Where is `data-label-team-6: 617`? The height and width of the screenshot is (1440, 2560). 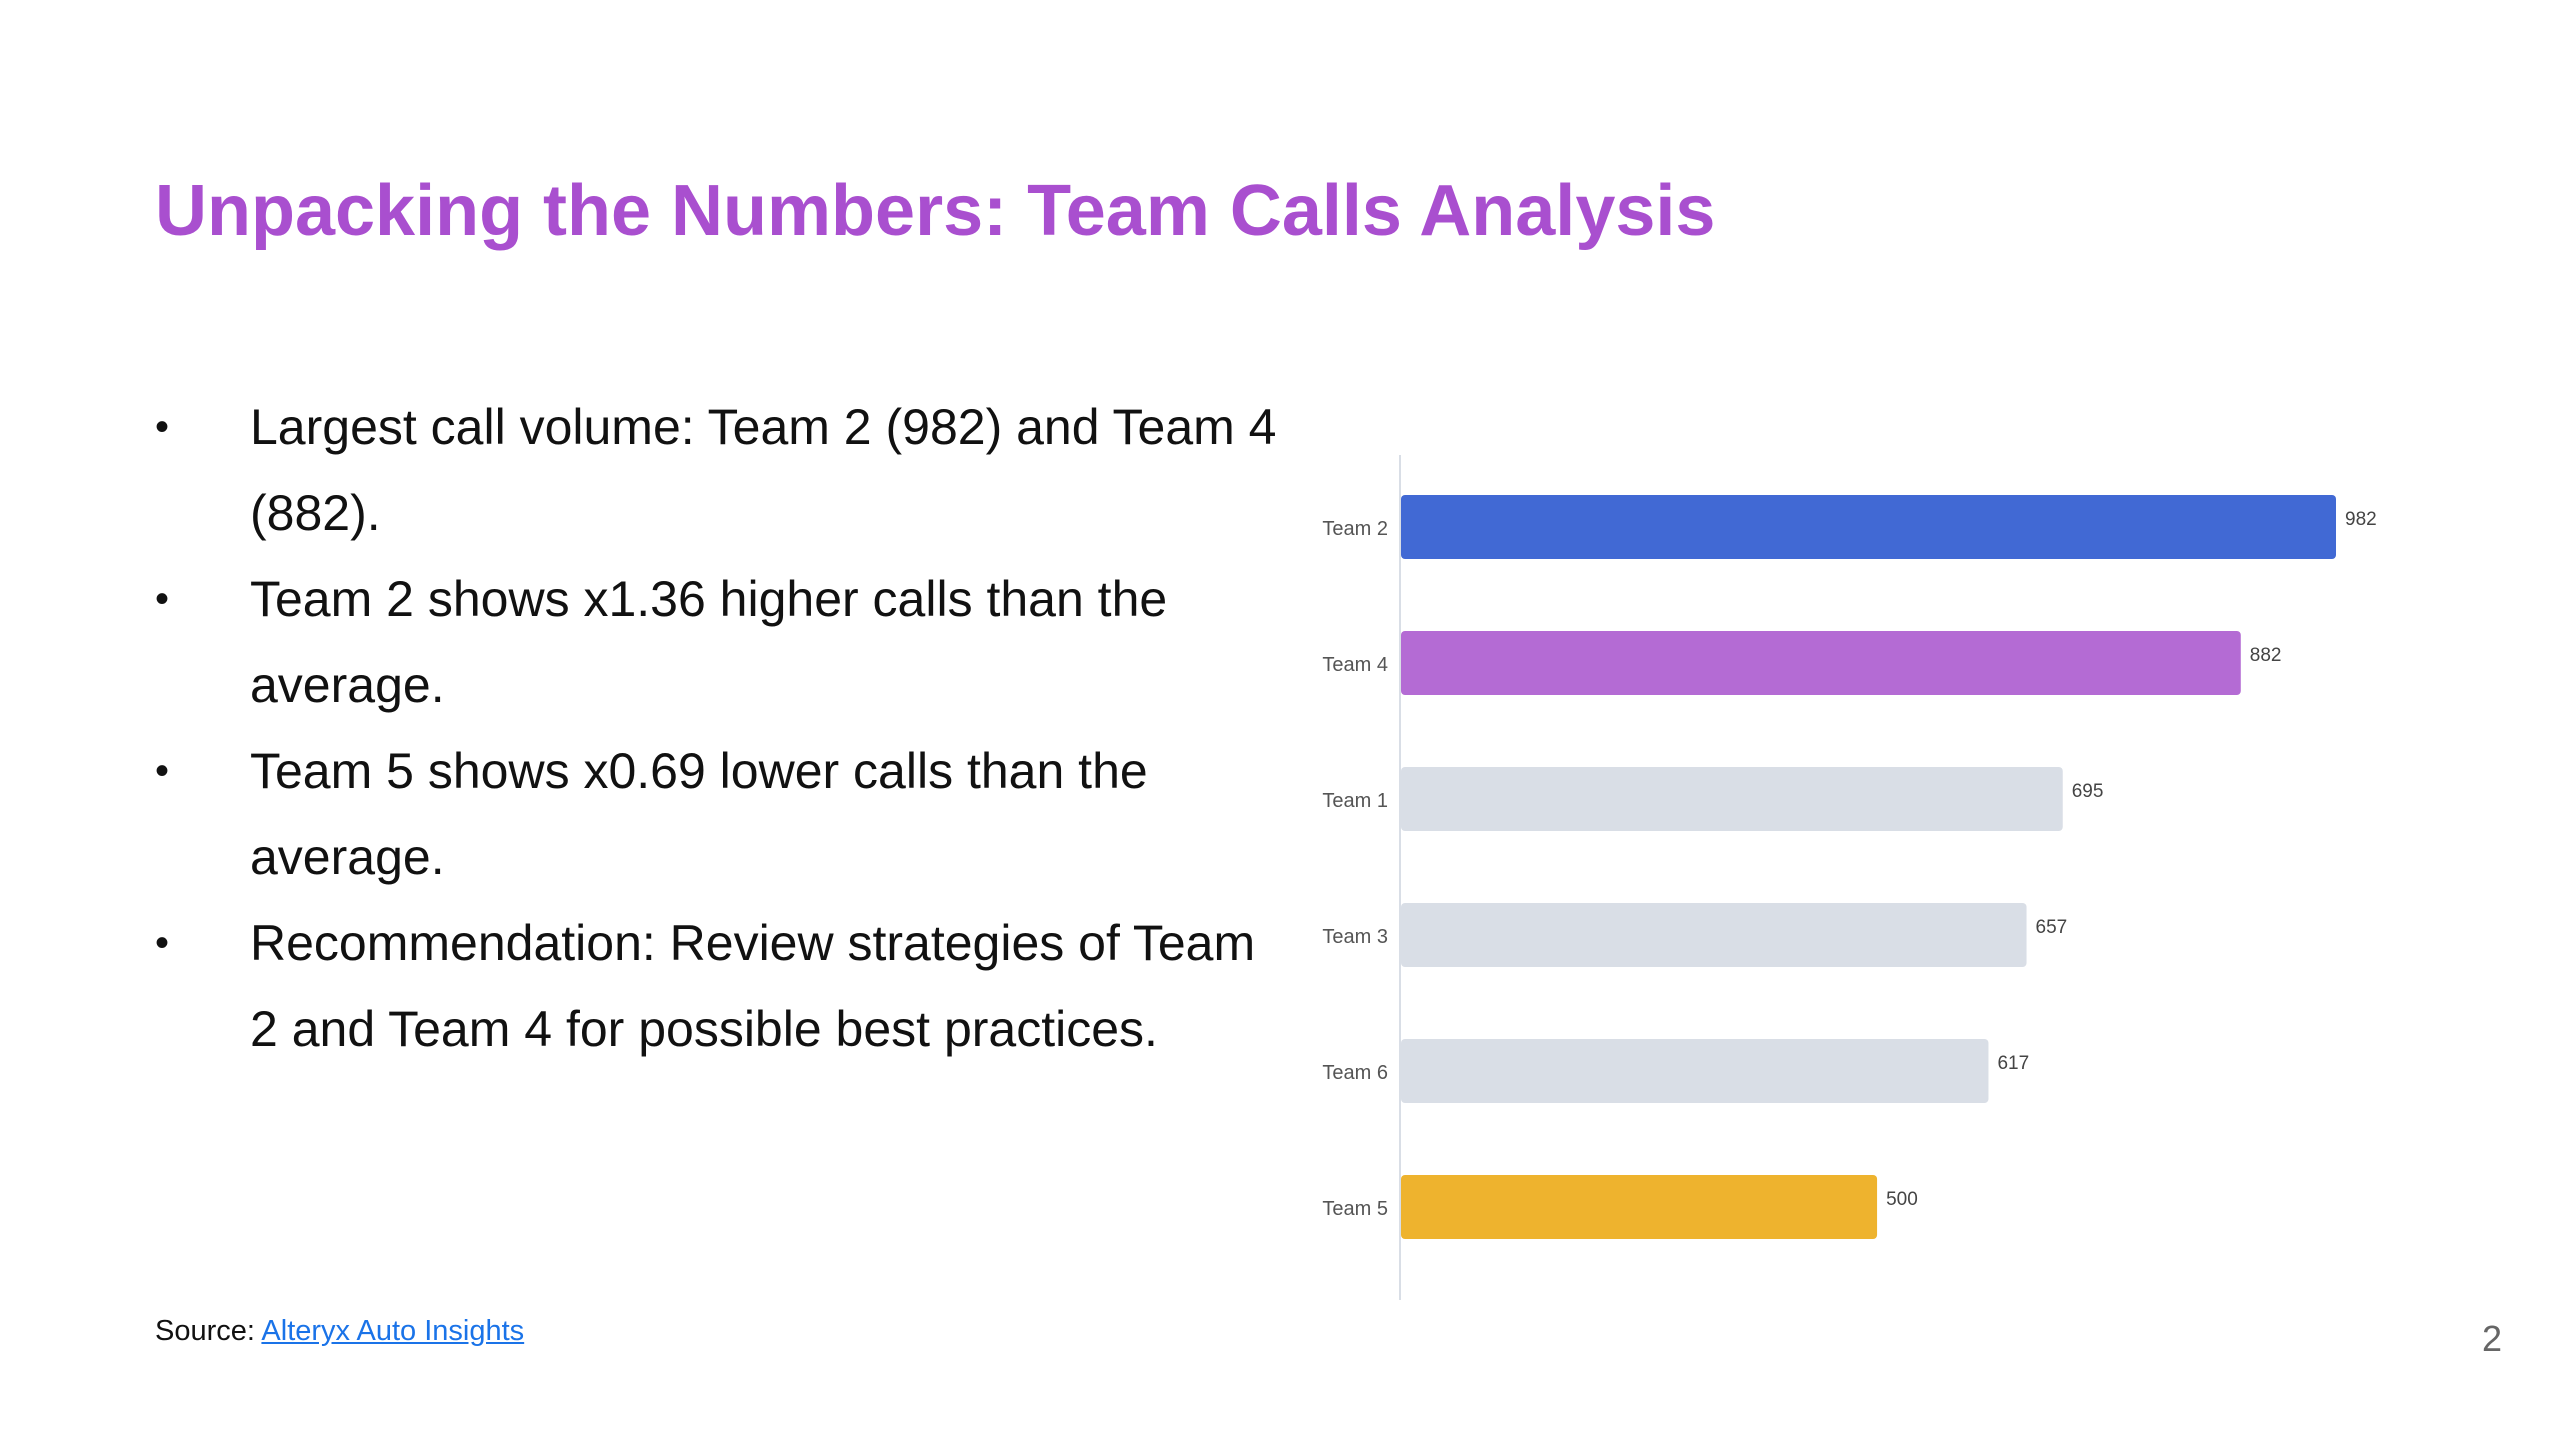 data-label-team-6: 617 is located at coordinates (2013, 1063).